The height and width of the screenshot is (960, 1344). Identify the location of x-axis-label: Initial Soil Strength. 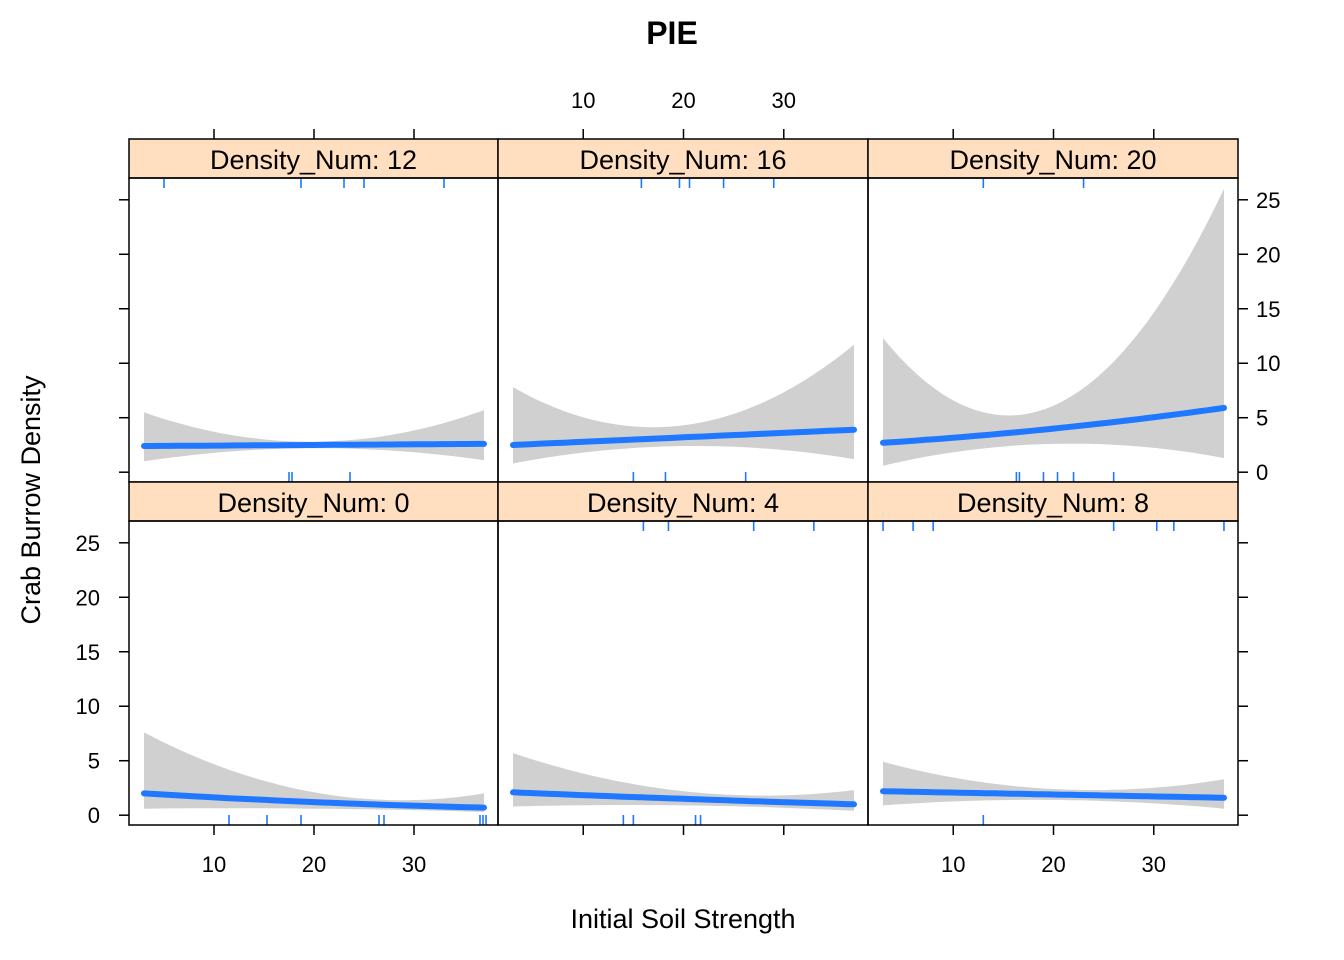
(682, 919).